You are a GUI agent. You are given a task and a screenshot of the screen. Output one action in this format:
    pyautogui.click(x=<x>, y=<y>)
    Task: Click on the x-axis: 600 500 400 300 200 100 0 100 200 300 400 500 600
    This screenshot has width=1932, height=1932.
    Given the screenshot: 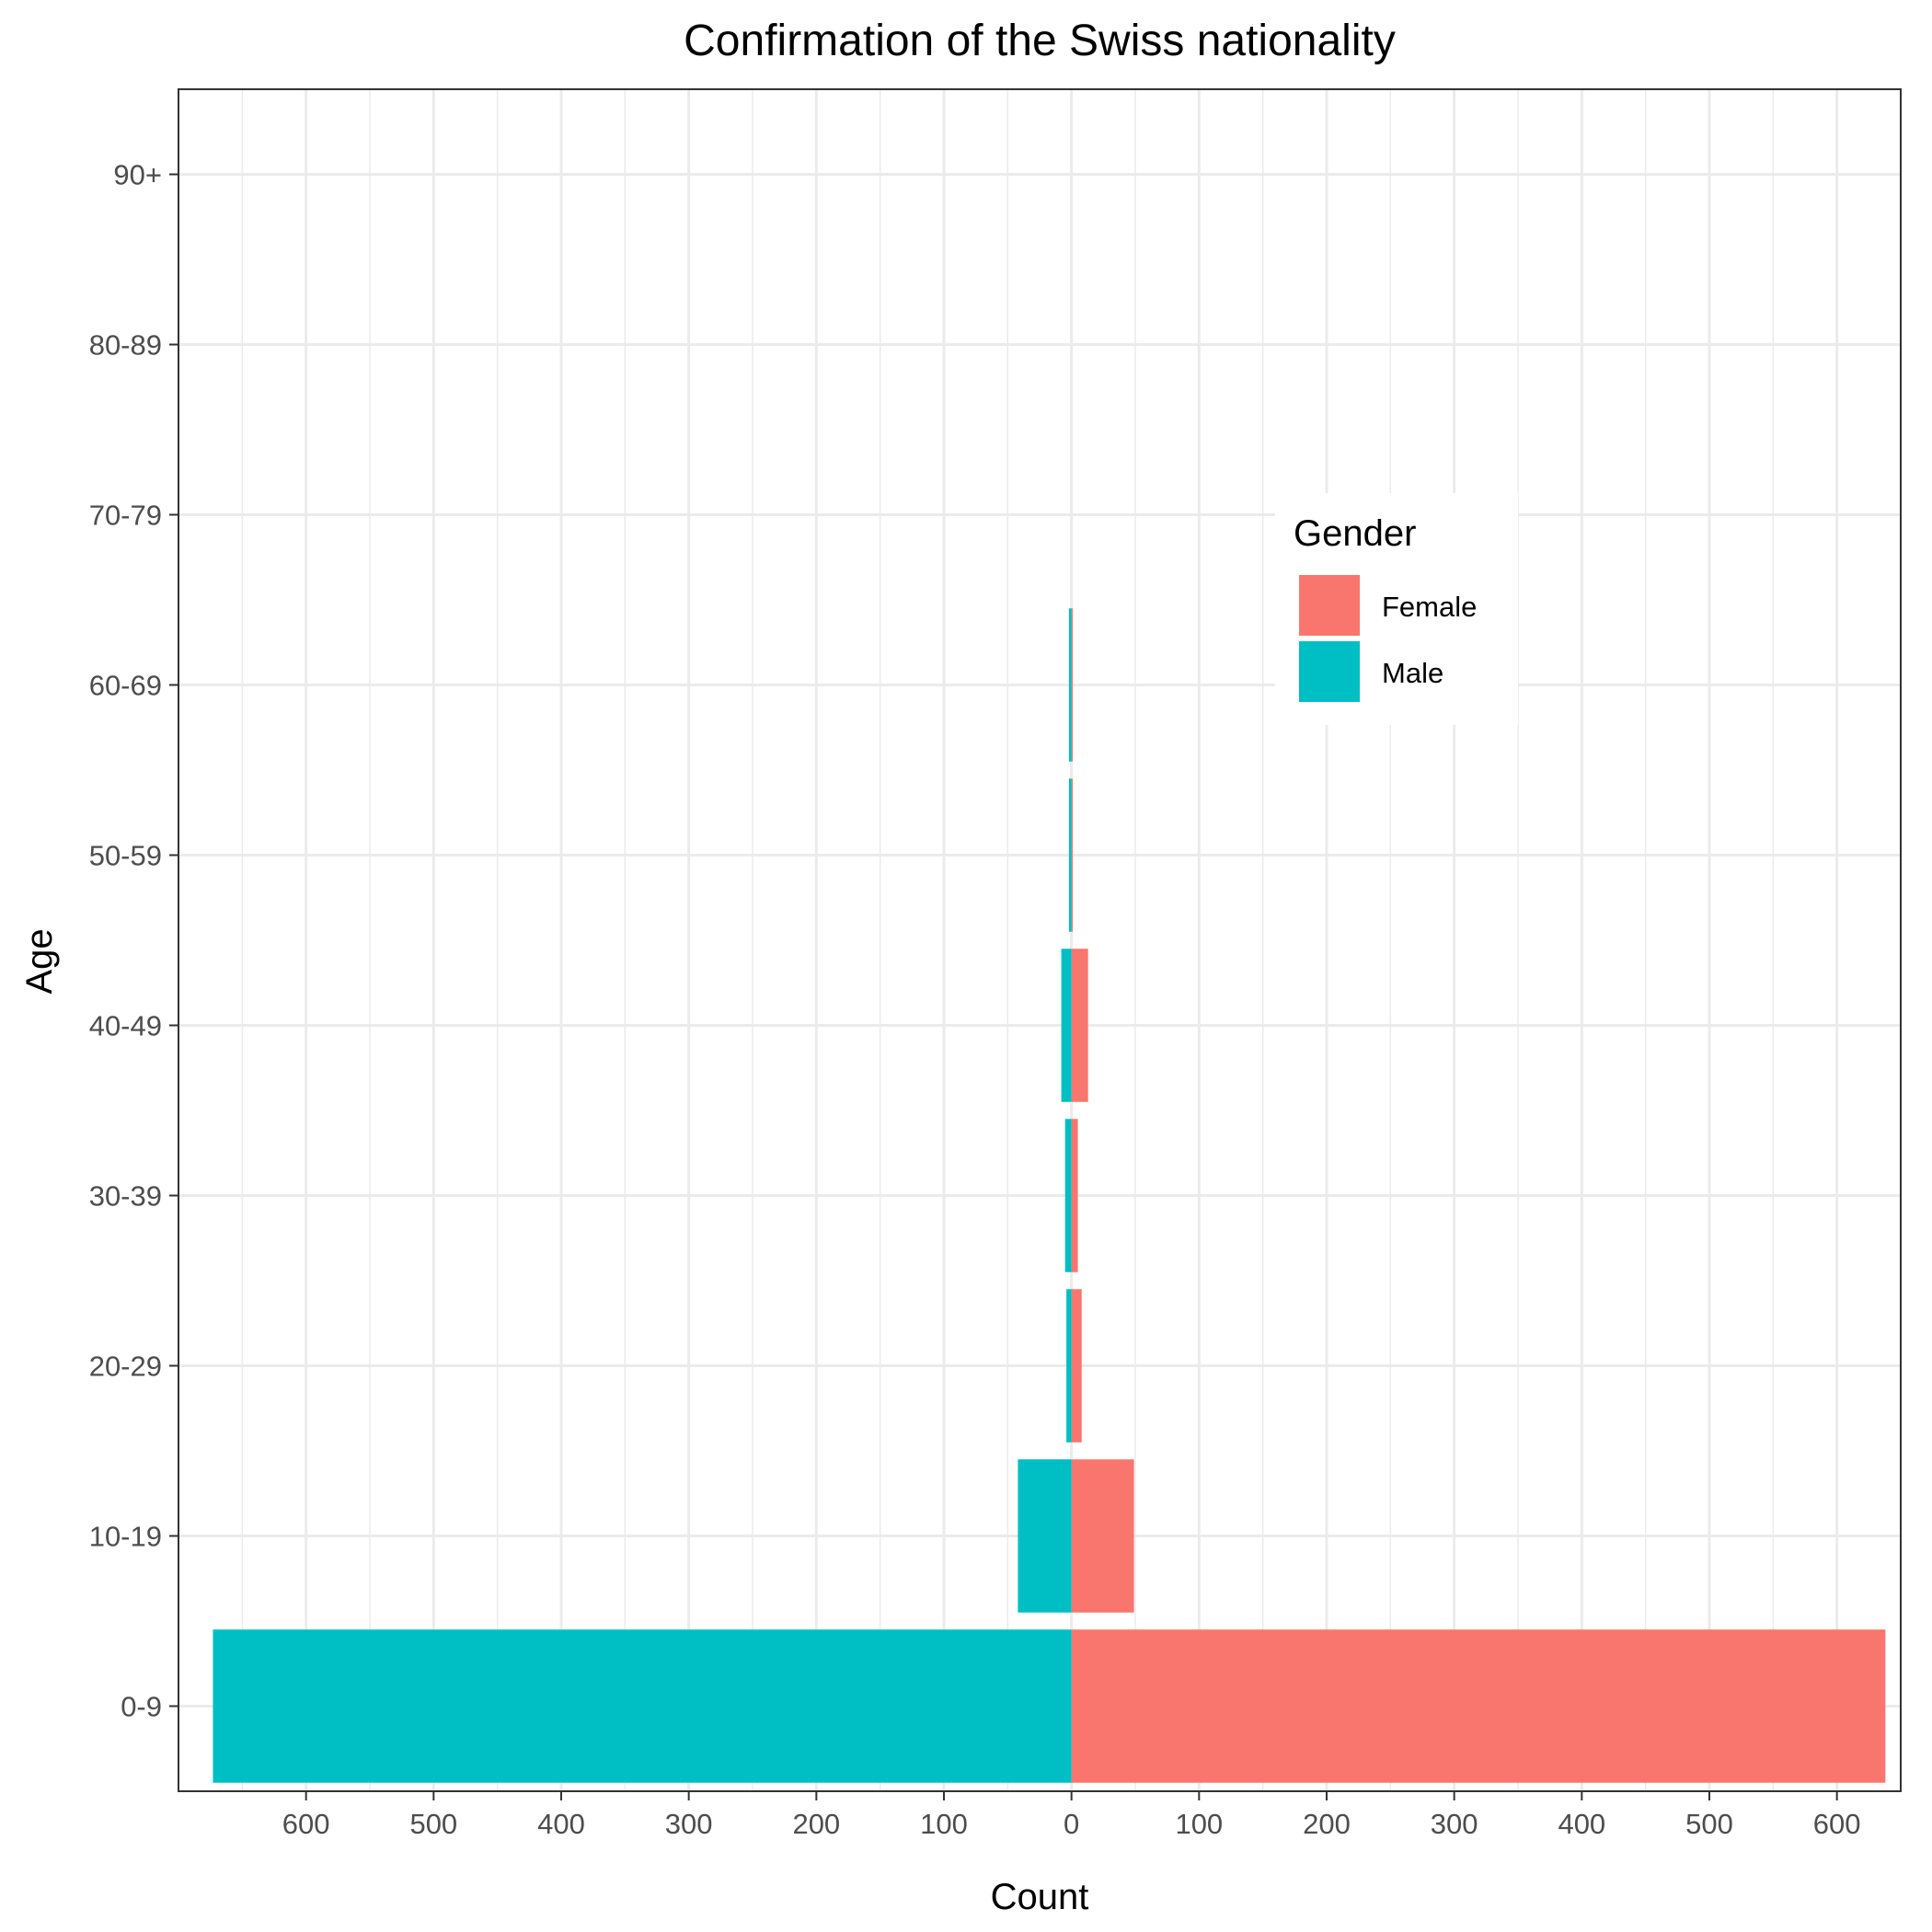 What is the action you would take?
    pyautogui.click(x=1071, y=1815)
    